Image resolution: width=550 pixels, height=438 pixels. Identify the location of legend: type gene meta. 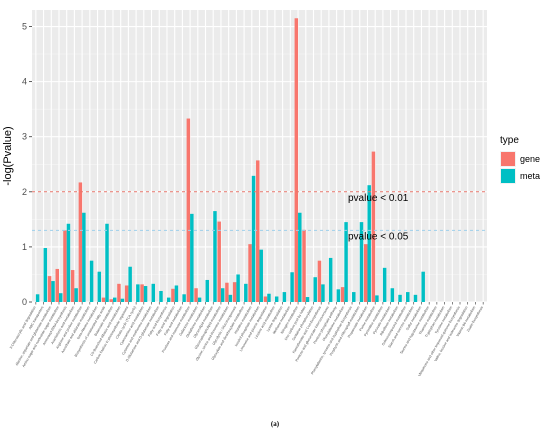
(520, 159).